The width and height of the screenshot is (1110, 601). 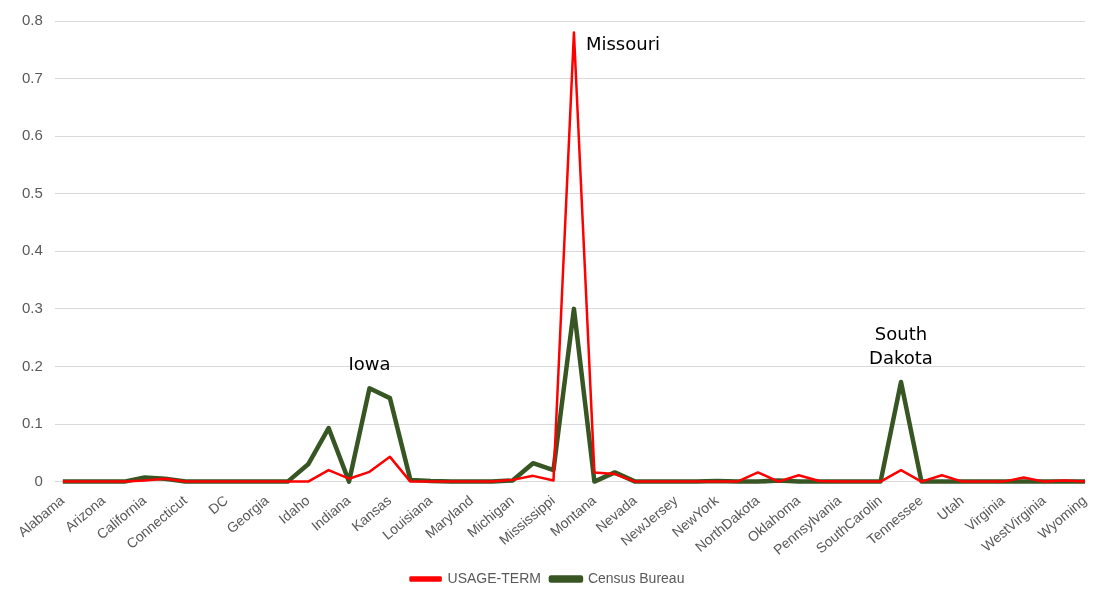 What do you see at coordinates (950, 508) in the screenshot?
I see `x-tick-label: Utah` at bounding box center [950, 508].